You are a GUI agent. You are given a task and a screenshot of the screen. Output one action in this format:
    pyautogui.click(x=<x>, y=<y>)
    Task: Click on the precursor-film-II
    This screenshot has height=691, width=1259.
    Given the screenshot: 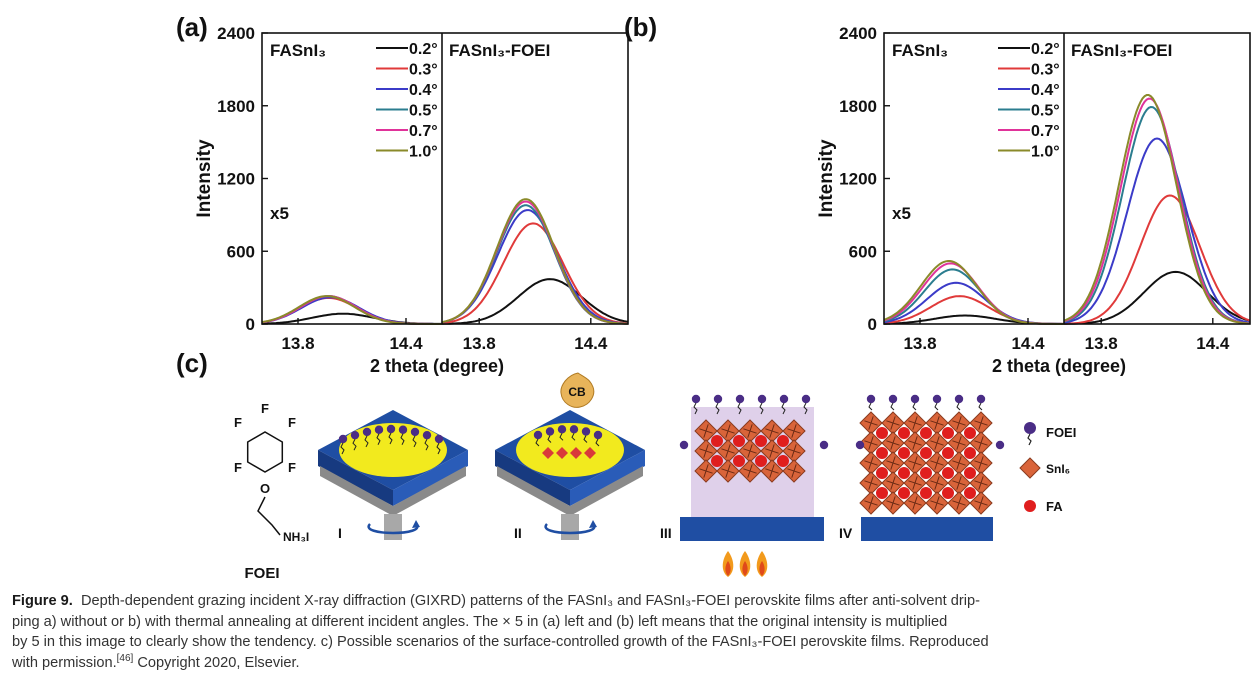 What is the action you would take?
    pyautogui.click(x=570, y=450)
    